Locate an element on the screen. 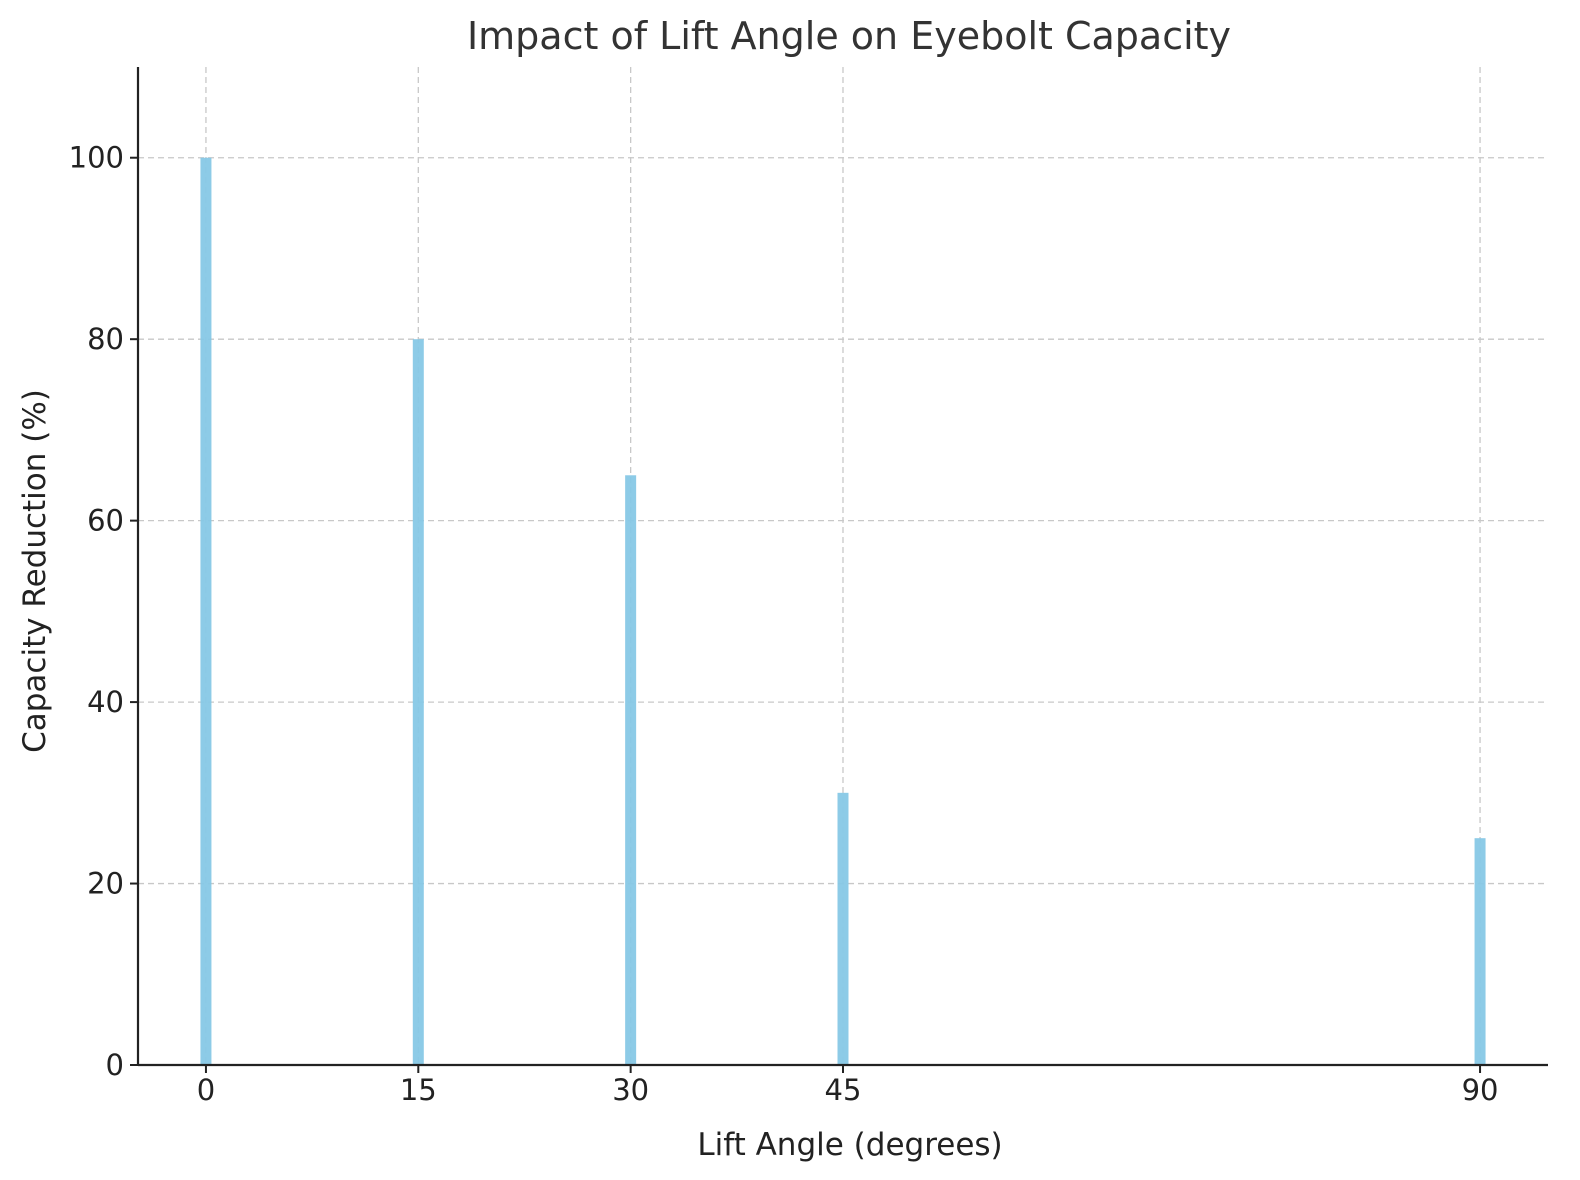  y-tick-label: 80 is located at coordinates (105, 339).